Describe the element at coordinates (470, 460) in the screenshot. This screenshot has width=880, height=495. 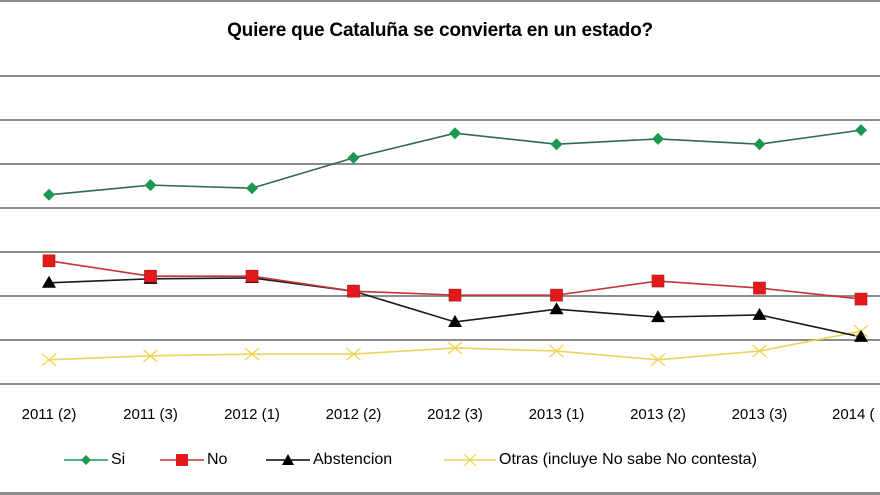
I see `x-marker-icon` at that location.